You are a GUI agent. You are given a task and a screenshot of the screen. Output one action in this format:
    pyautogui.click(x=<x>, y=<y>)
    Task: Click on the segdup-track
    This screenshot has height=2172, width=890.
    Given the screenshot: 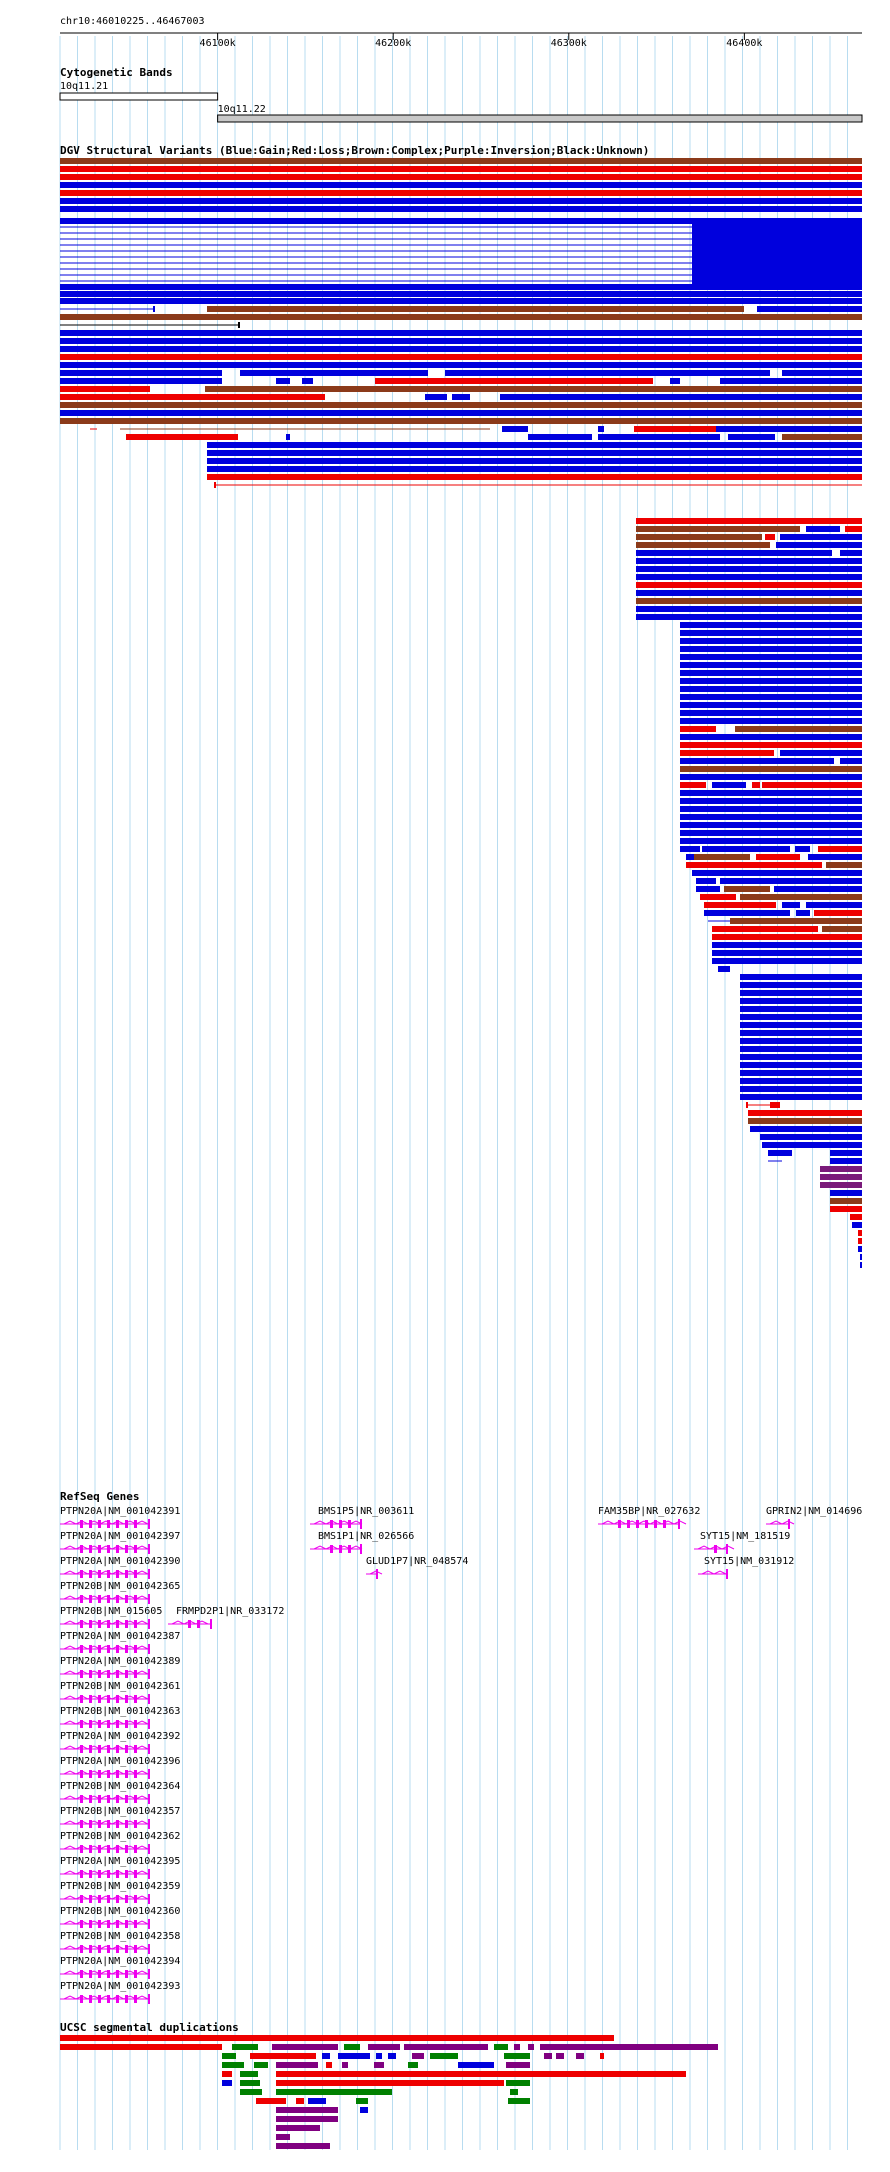 What is the action you would take?
    pyautogui.click(x=389, y=2092)
    